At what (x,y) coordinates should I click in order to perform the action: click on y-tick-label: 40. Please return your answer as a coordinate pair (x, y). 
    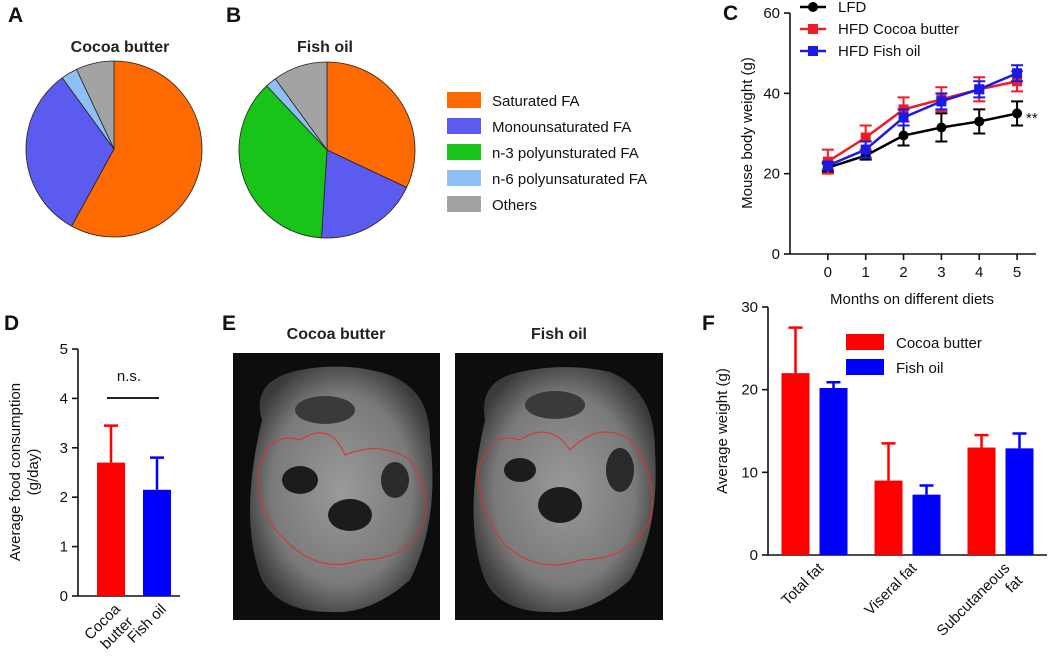
    Looking at the image, I should click on (771, 93).